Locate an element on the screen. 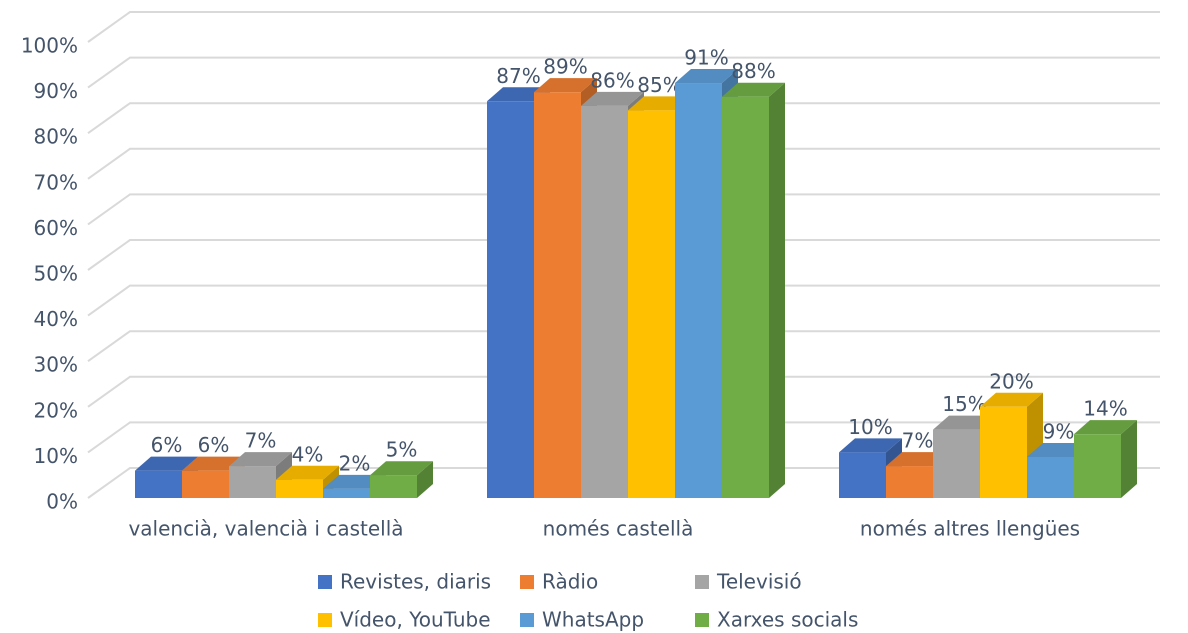 The width and height of the screenshot is (1188, 633). legend-label: Xarxes socials is located at coordinates (787, 620).